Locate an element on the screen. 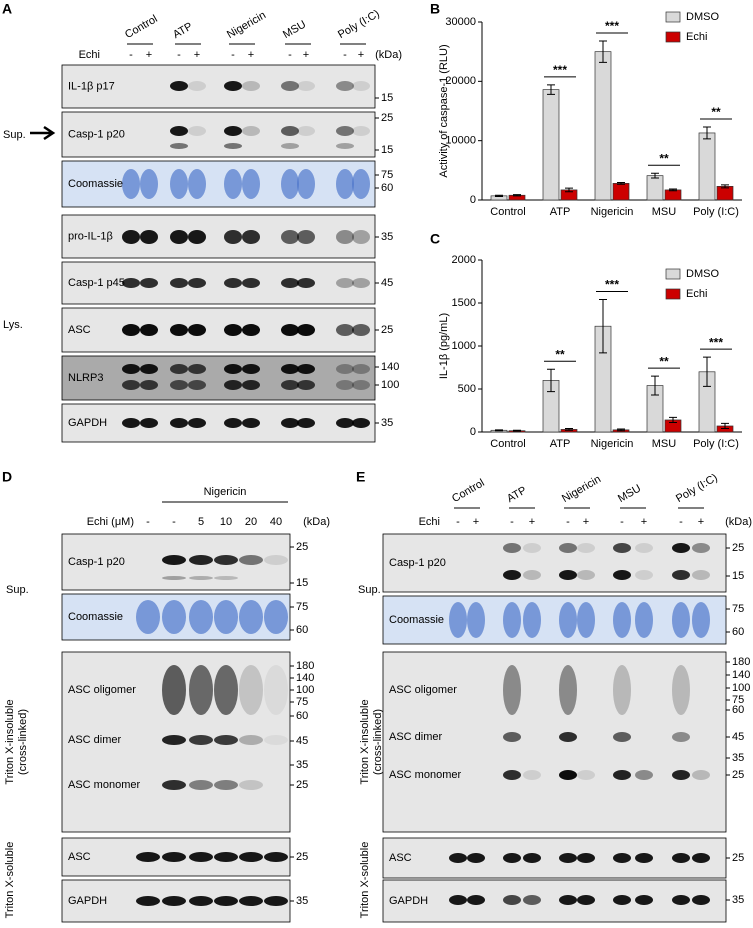 The height and width of the screenshot is (928, 753). y-tick-label: 500 is located at coordinates (467, 389).